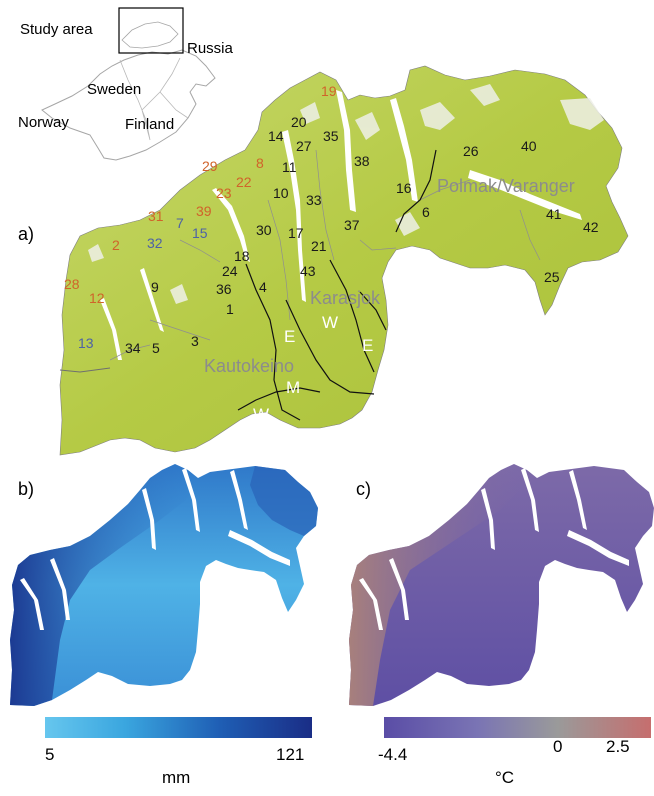  I want to click on district-label: 11, so click(289, 167).